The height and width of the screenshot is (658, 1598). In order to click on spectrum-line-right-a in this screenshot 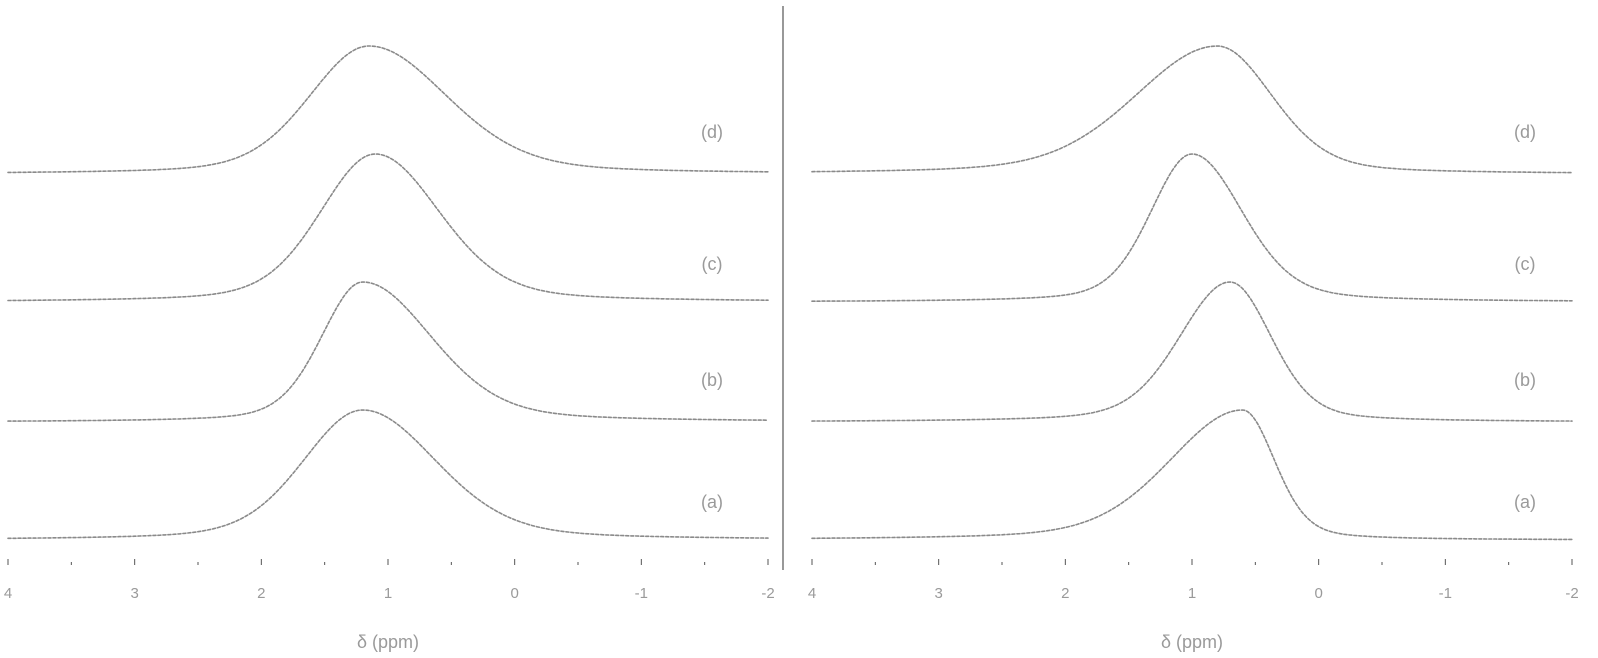, I will do `click(1192, 474)`.